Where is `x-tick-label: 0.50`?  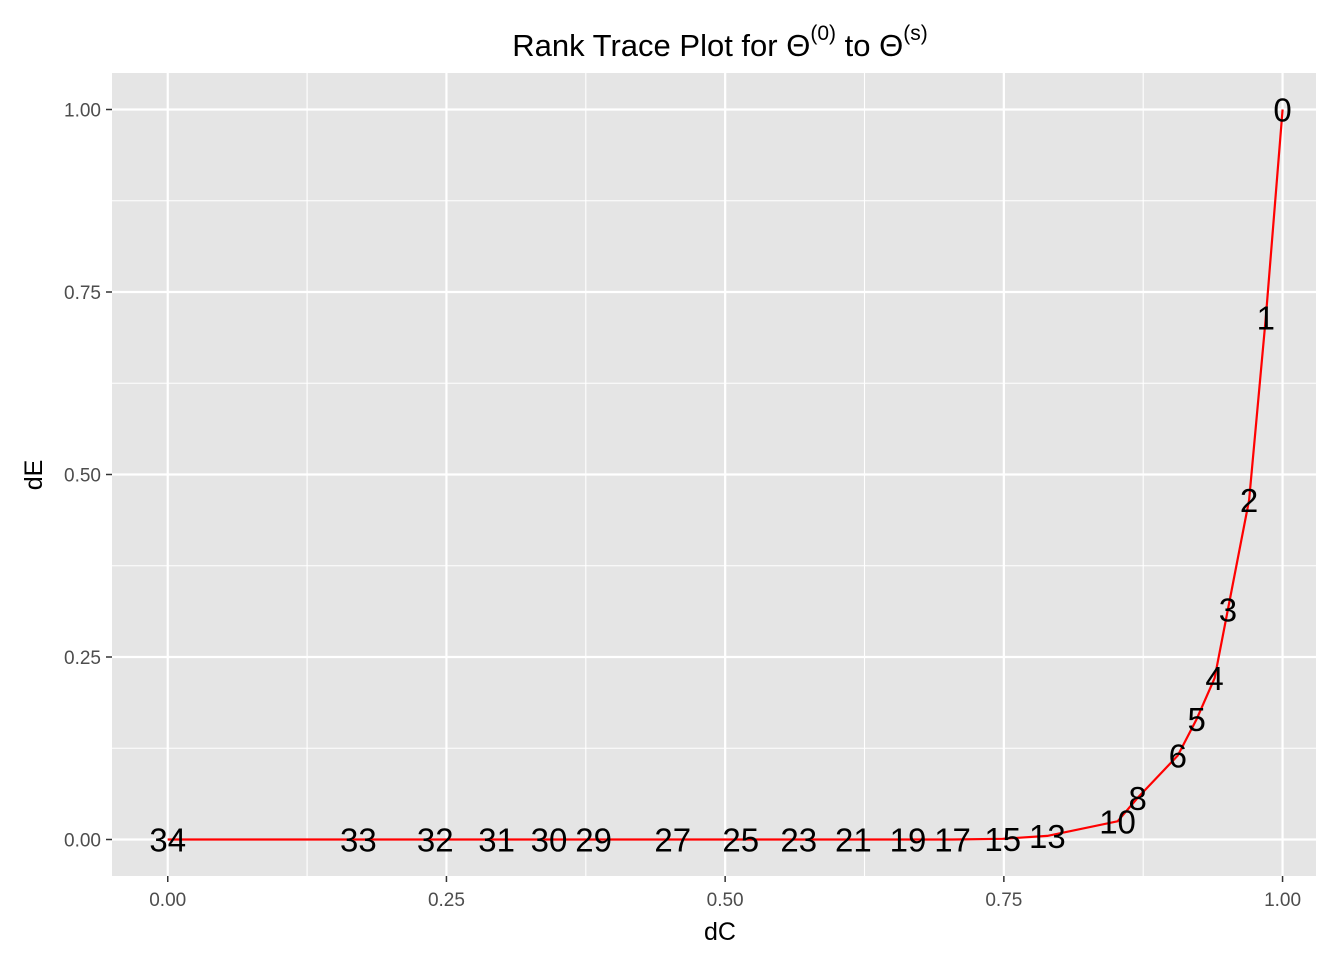
x-tick-label: 0.50 is located at coordinates (725, 900).